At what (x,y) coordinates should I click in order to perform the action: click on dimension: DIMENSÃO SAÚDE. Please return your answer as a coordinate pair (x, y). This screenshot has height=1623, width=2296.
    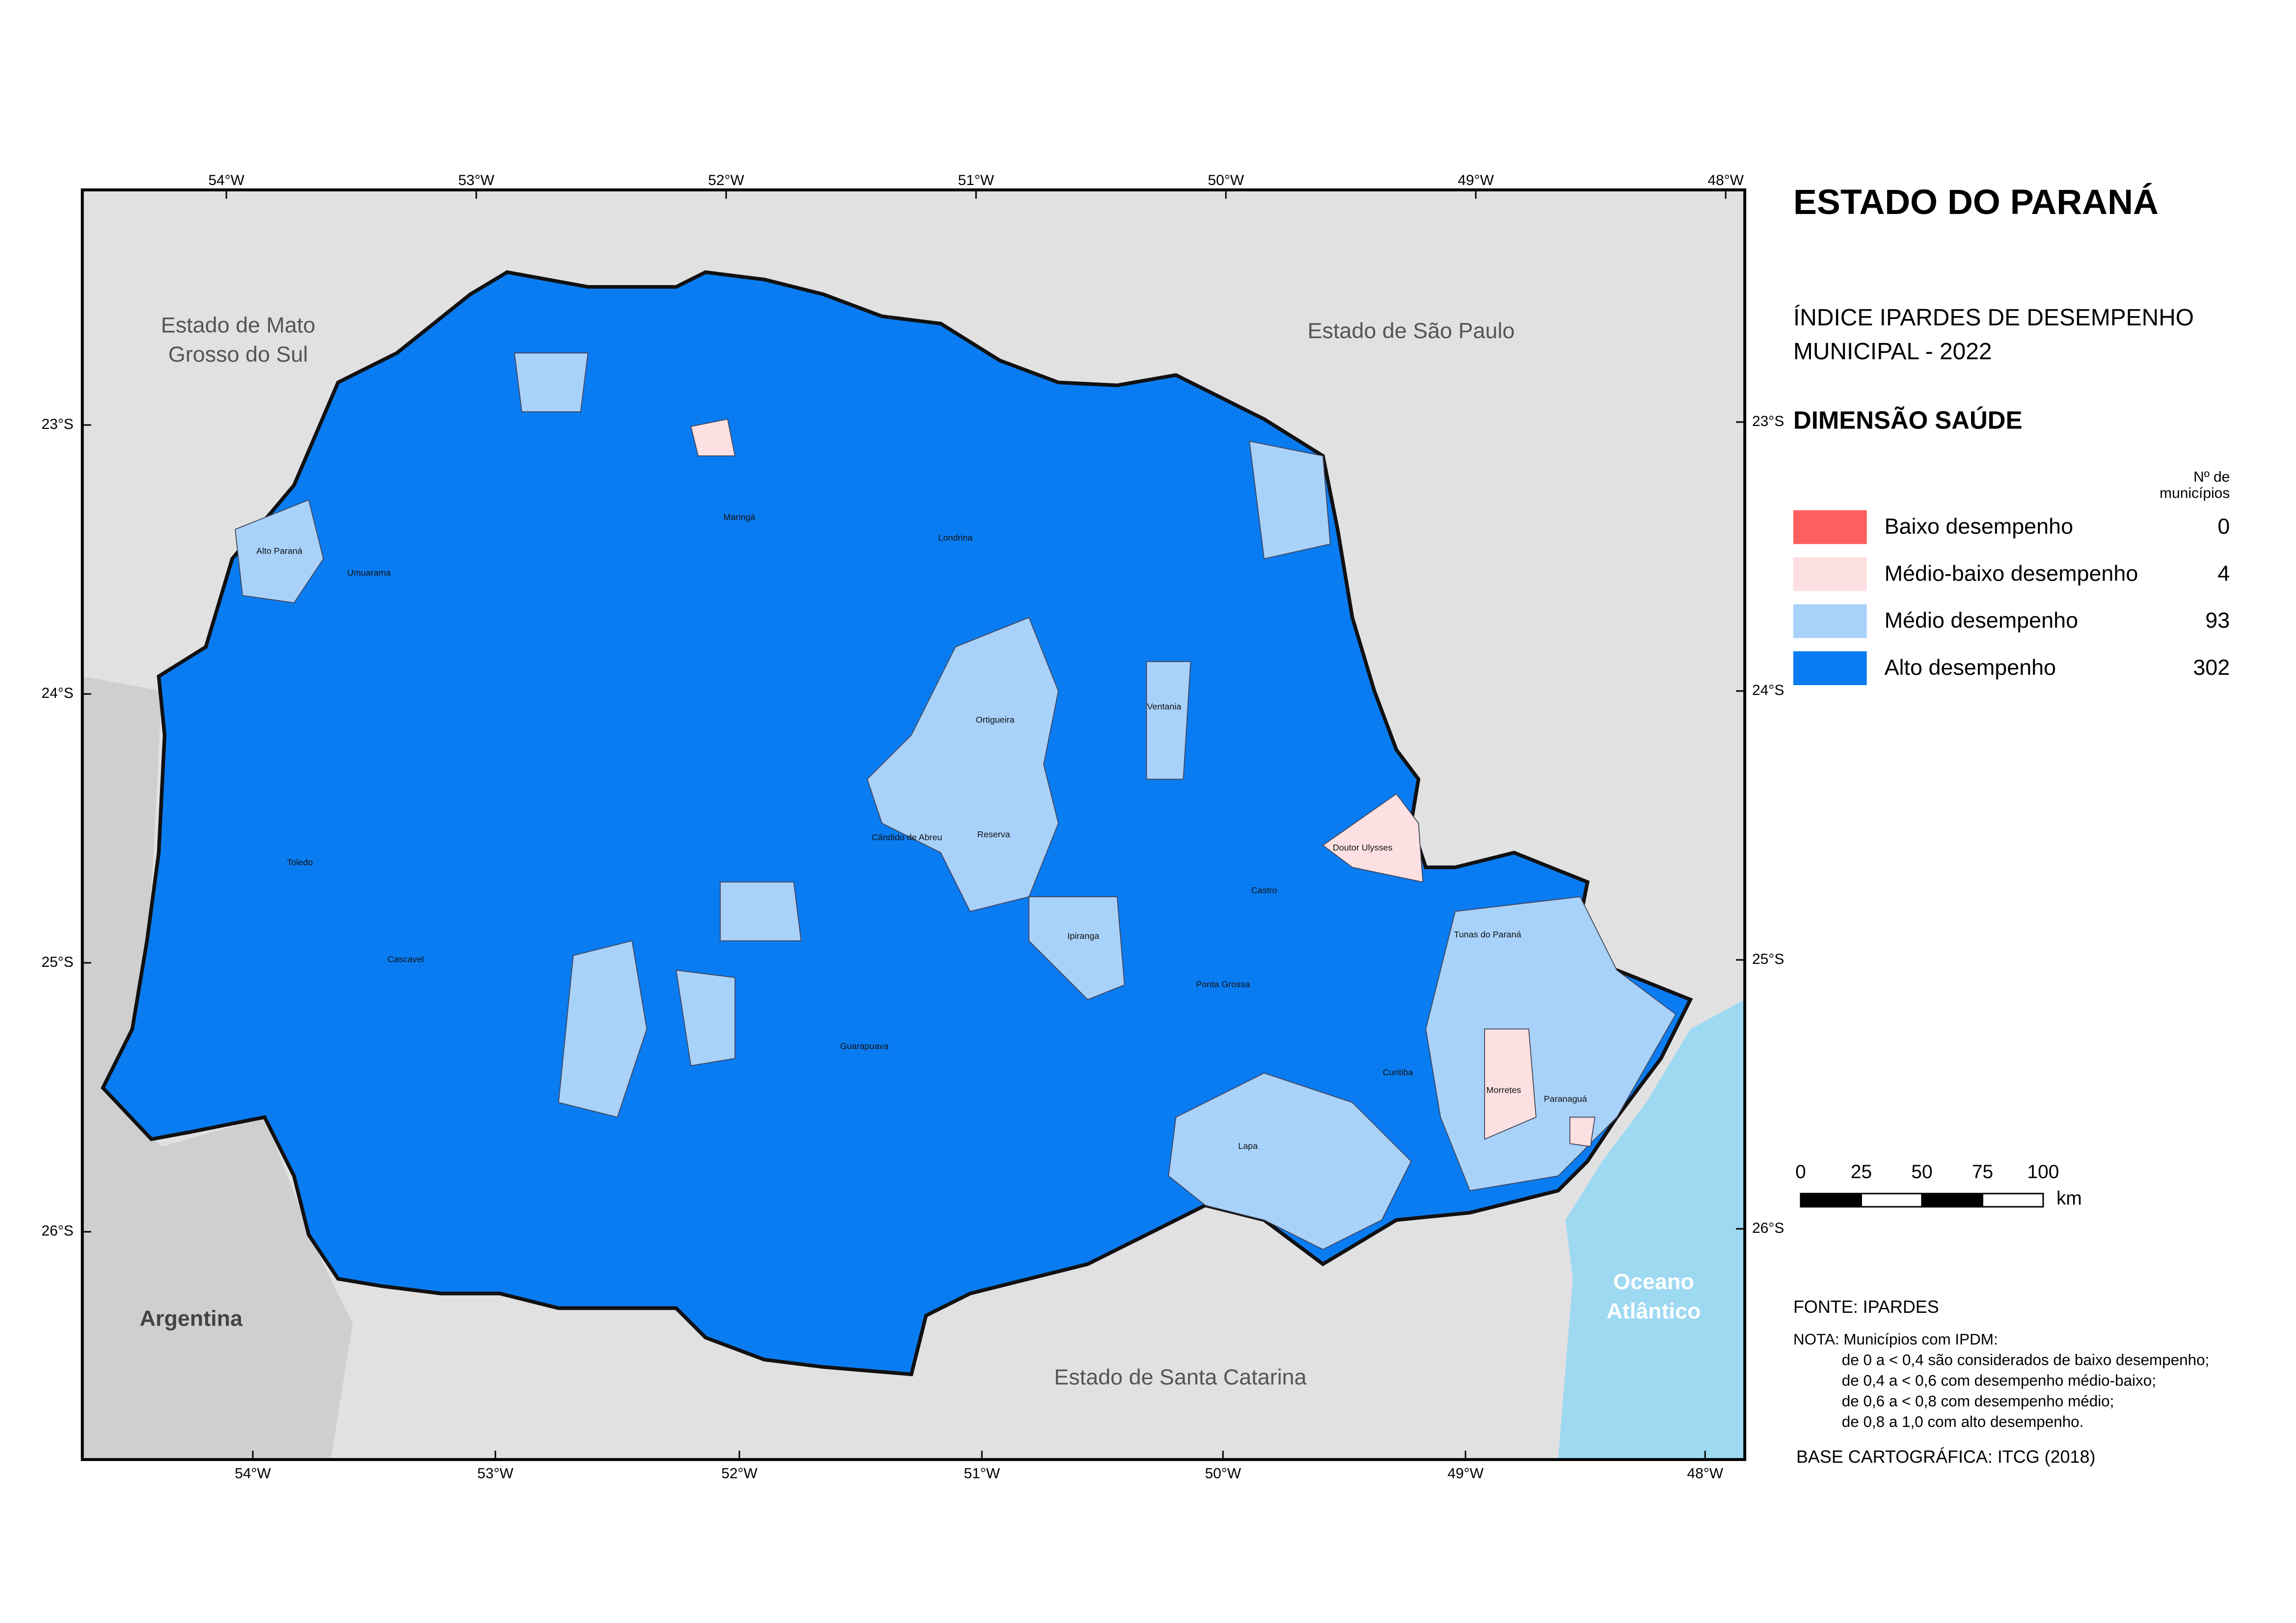
    Looking at the image, I should click on (1908, 419).